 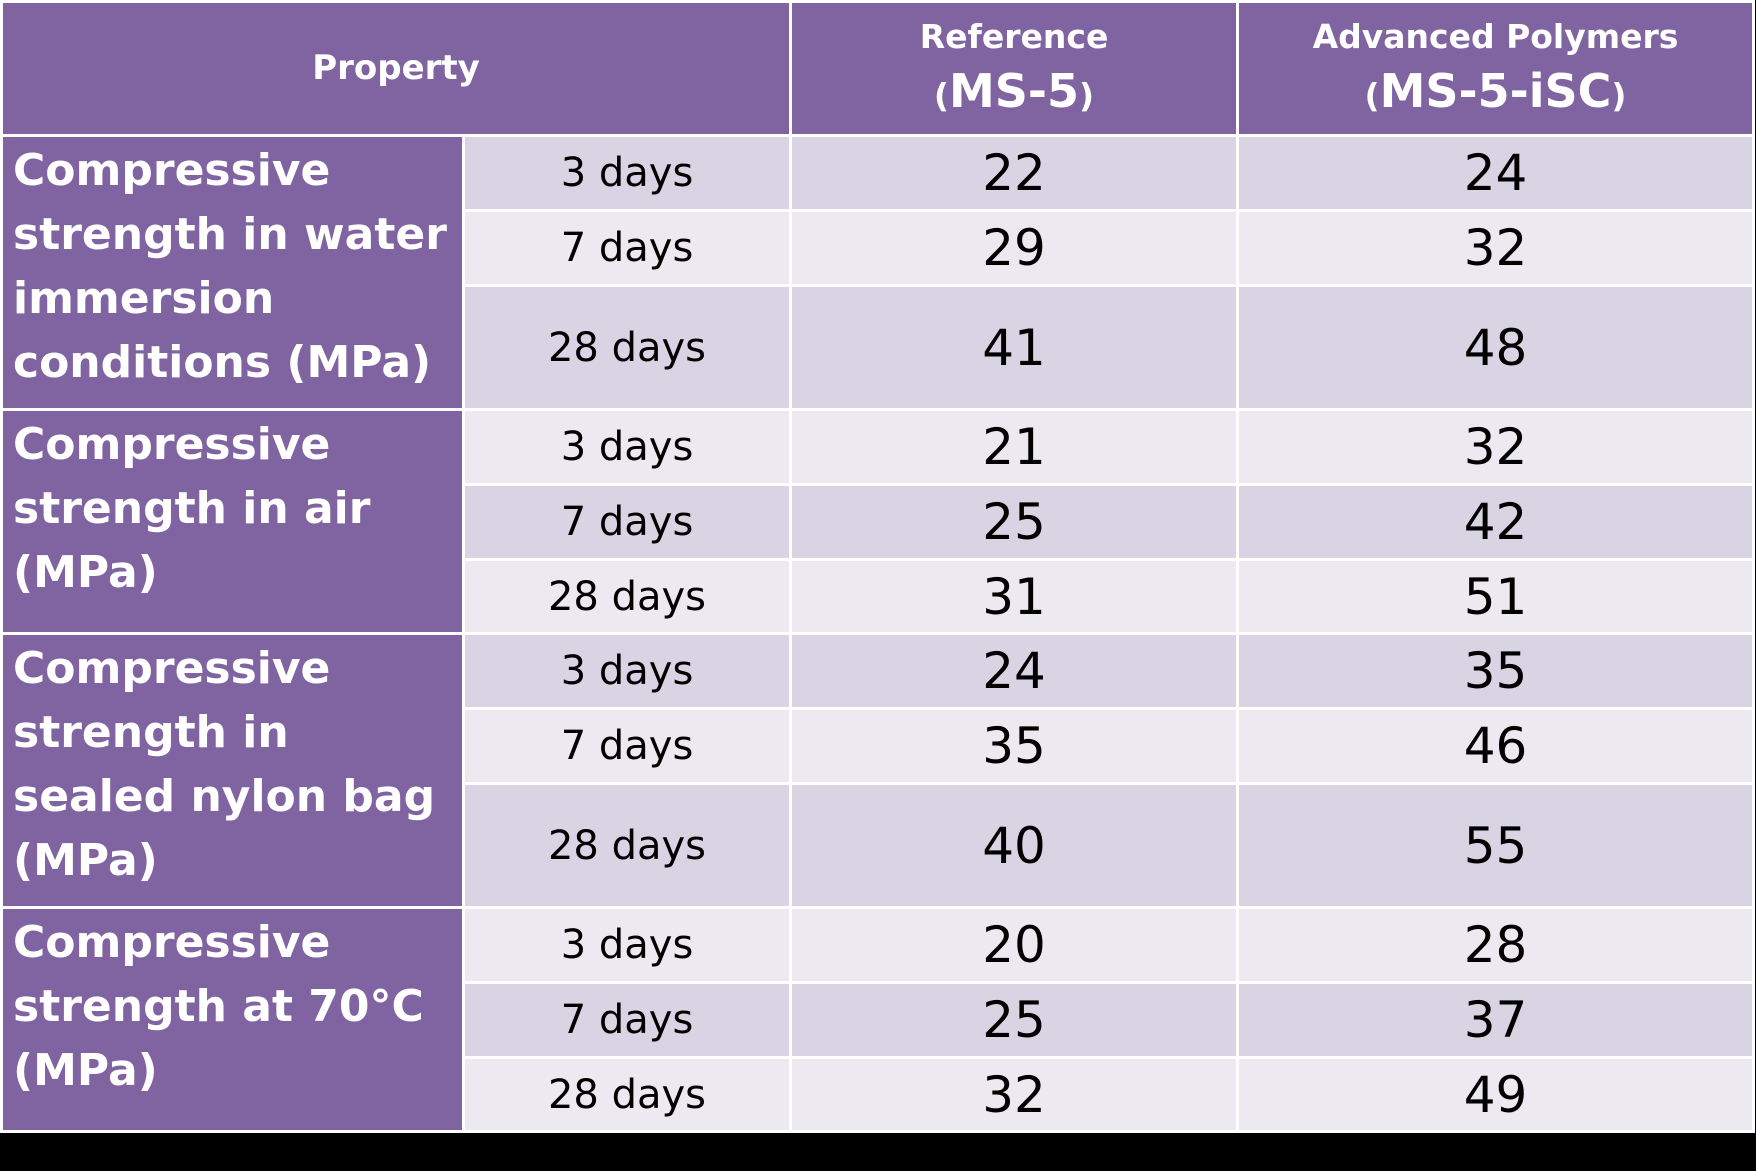 What do you see at coordinates (1014, 746) in the screenshot?
I see `reference-value: 35` at bounding box center [1014, 746].